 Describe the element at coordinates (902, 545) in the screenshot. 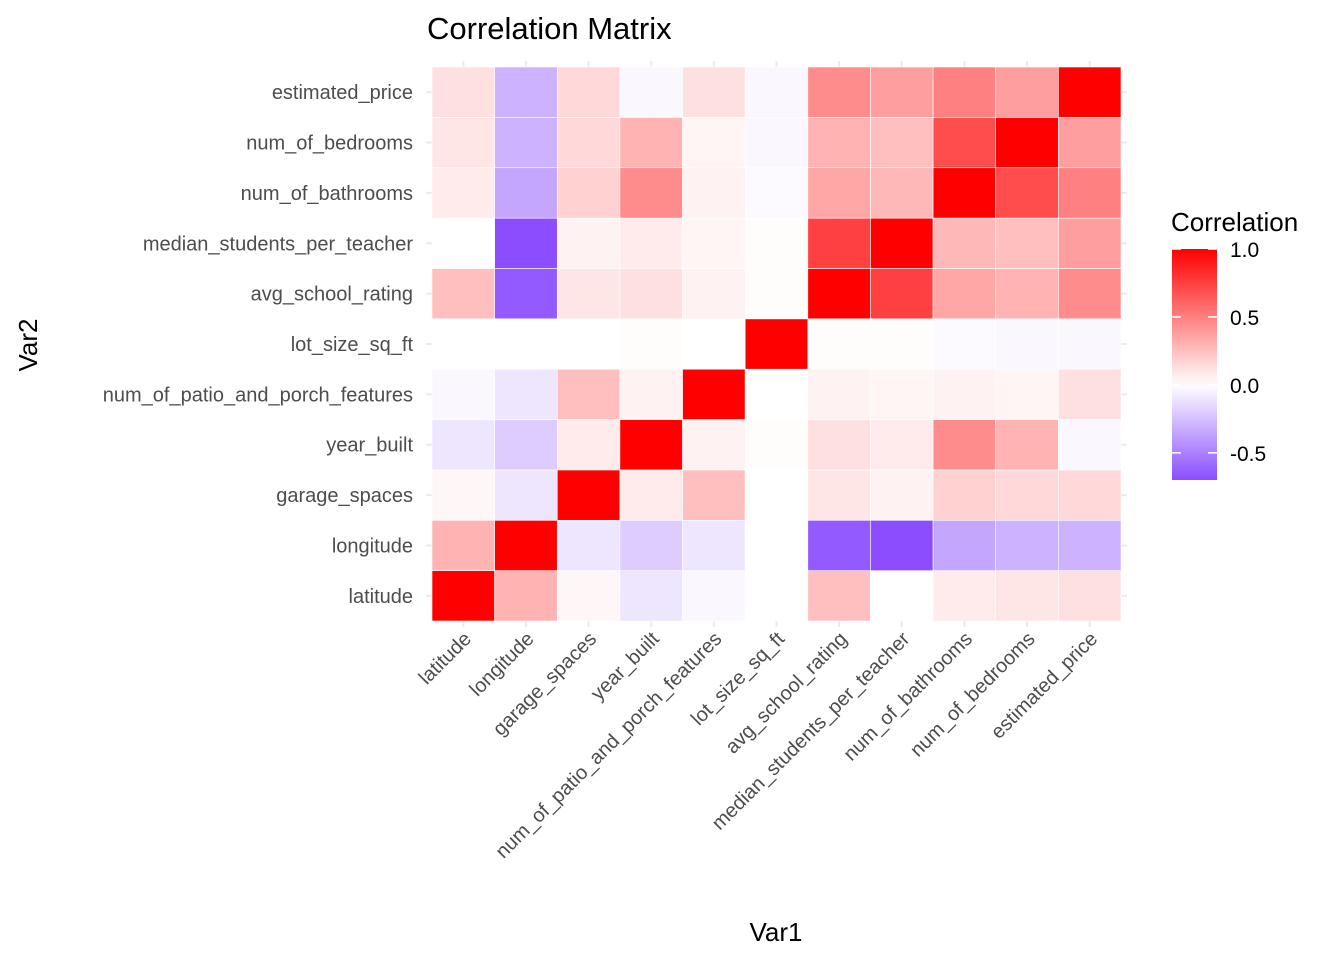

I see `heatmap-cell-median_students_per_teacher-longitude` at that location.